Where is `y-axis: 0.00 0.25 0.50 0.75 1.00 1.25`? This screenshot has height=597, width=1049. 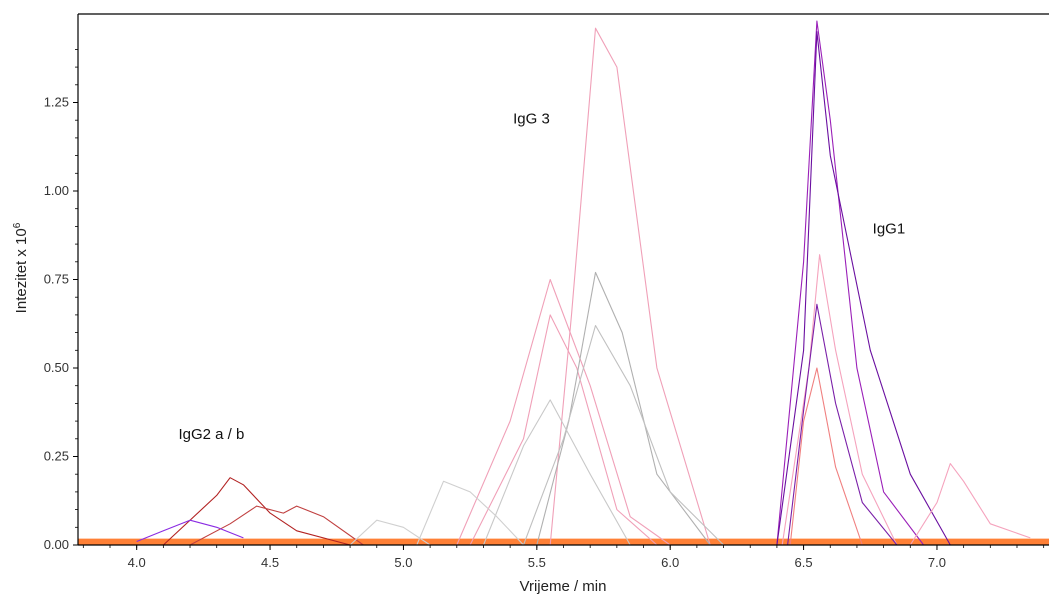 y-axis: 0.00 0.25 0.50 0.75 1.00 1.25 is located at coordinates (61, 300).